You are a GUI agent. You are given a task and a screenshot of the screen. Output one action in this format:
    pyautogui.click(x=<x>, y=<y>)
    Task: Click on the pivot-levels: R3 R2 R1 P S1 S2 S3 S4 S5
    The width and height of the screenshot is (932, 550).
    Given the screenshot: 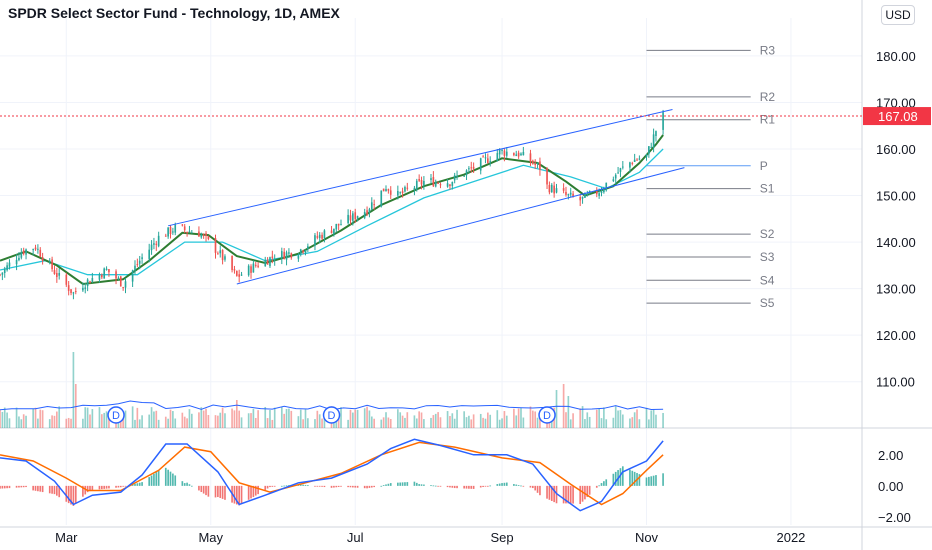 What is the action you would take?
    pyautogui.click(x=710, y=176)
    